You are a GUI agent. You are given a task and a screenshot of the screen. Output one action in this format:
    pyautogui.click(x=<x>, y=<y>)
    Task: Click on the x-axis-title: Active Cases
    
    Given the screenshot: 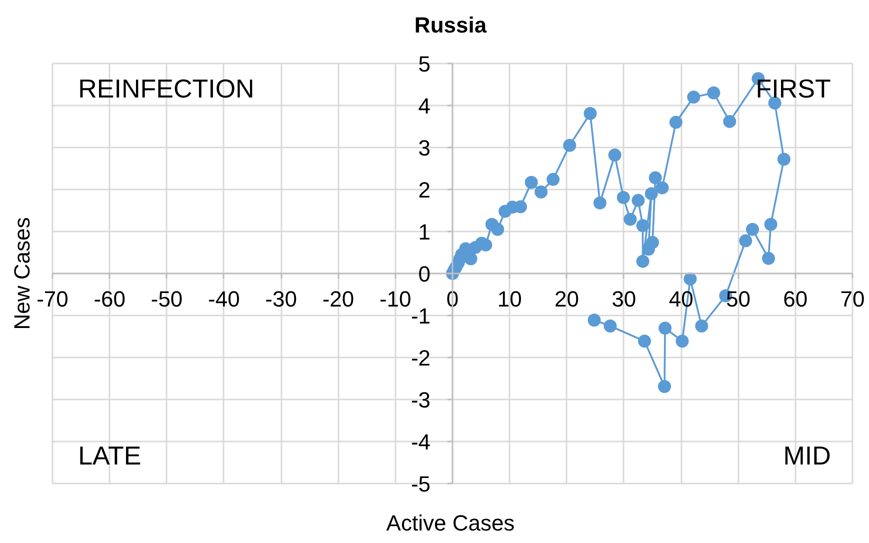 What is the action you would take?
    pyautogui.click(x=450, y=523)
    